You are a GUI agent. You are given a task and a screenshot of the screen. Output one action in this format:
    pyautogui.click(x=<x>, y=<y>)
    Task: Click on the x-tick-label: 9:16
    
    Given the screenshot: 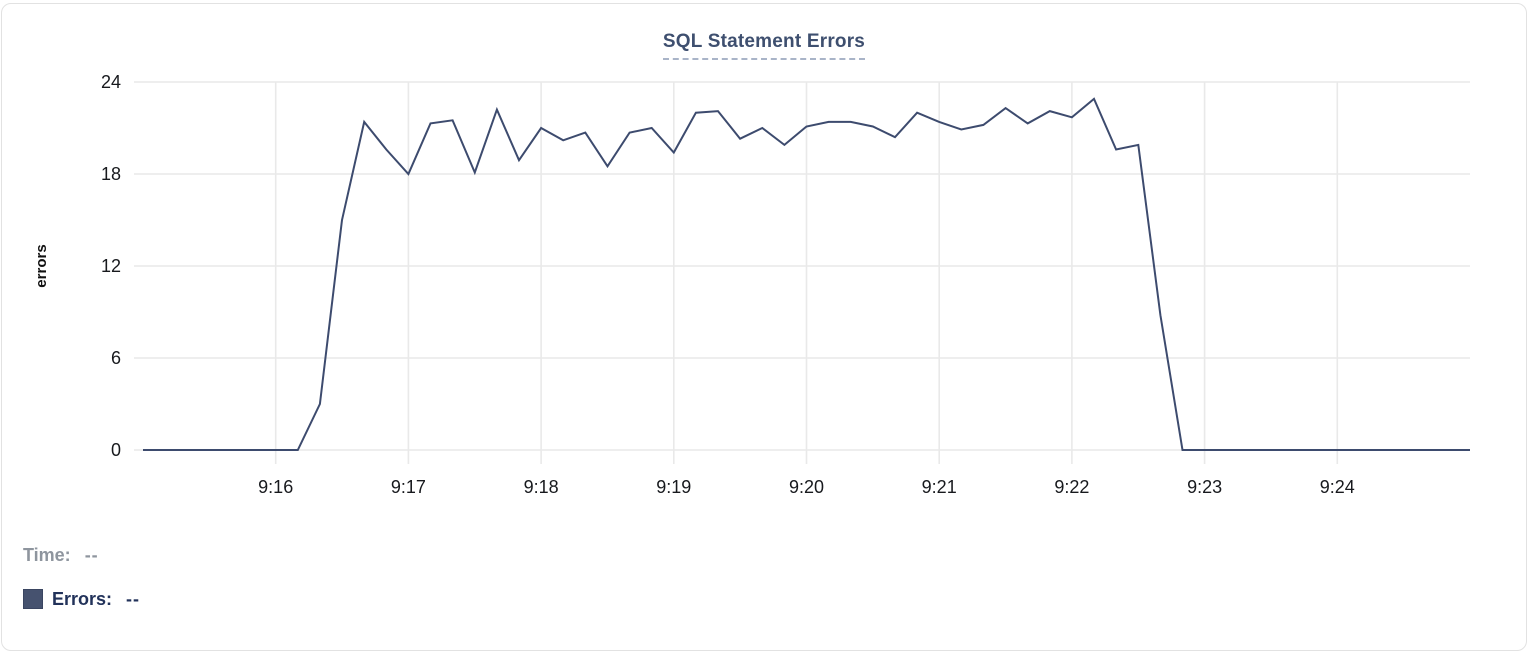 What is the action you would take?
    pyautogui.click(x=275, y=487)
    